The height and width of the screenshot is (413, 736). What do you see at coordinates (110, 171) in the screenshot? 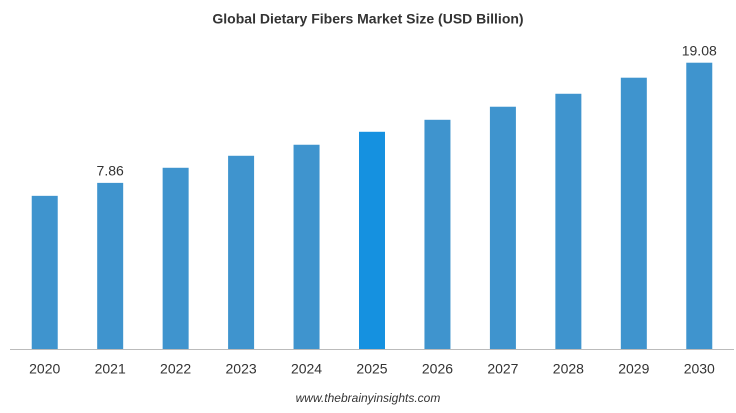
I see `value-label: 7.86` at bounding box center [110, 171].